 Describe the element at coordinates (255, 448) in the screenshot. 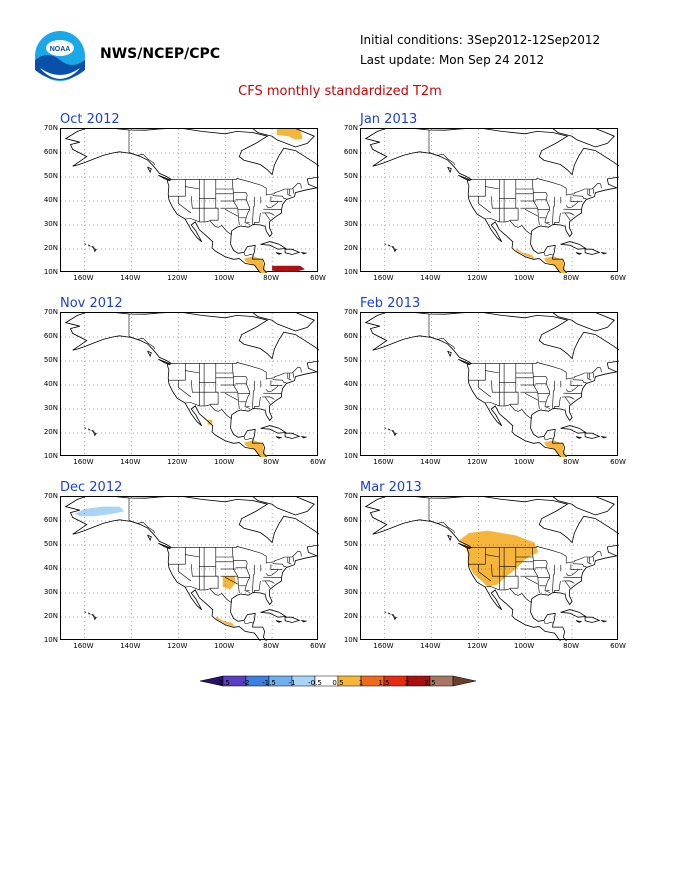

I see `anomaly-central-america` at that location.